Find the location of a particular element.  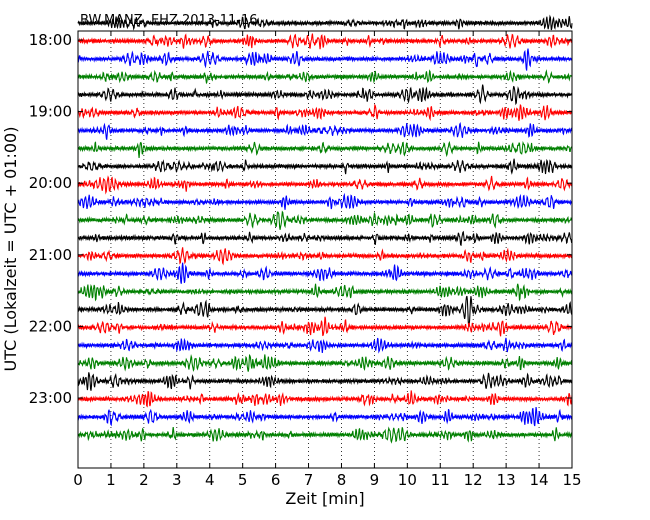

trace-1930 is located at coordinates (325, 149).